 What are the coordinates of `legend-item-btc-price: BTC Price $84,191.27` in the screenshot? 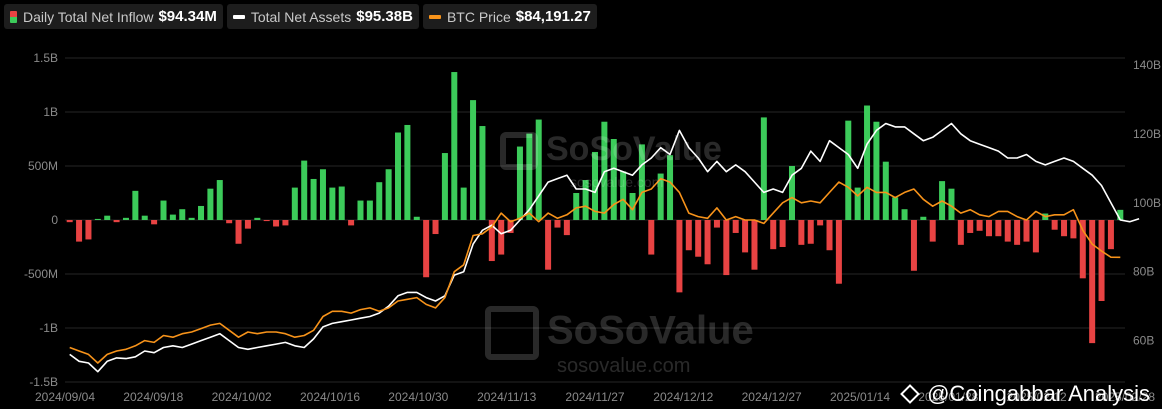 It's located at (509, 16).